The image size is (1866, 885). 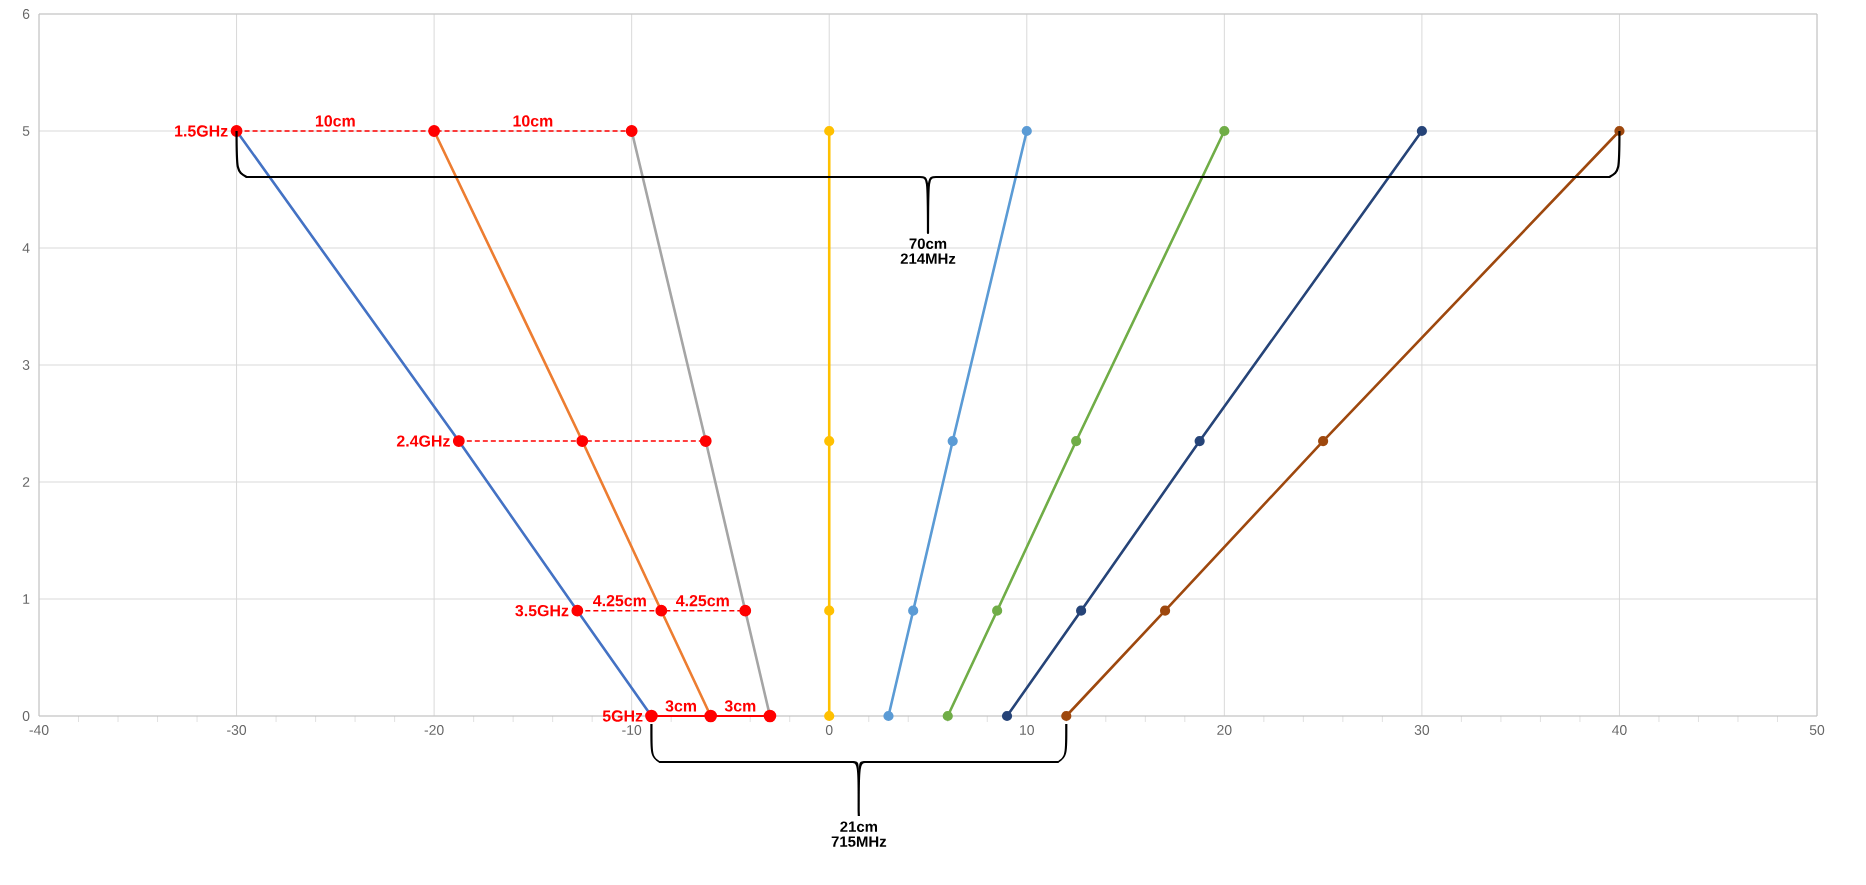 I want to click on x-tick-label: 10, so click(x=1027, y=730).